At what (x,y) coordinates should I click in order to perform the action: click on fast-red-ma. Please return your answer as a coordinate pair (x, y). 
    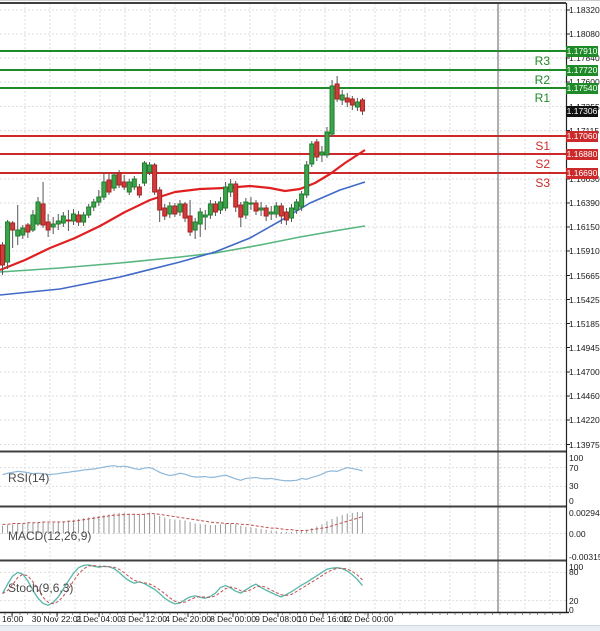
    Looking at the image, I should click on (183, 210).